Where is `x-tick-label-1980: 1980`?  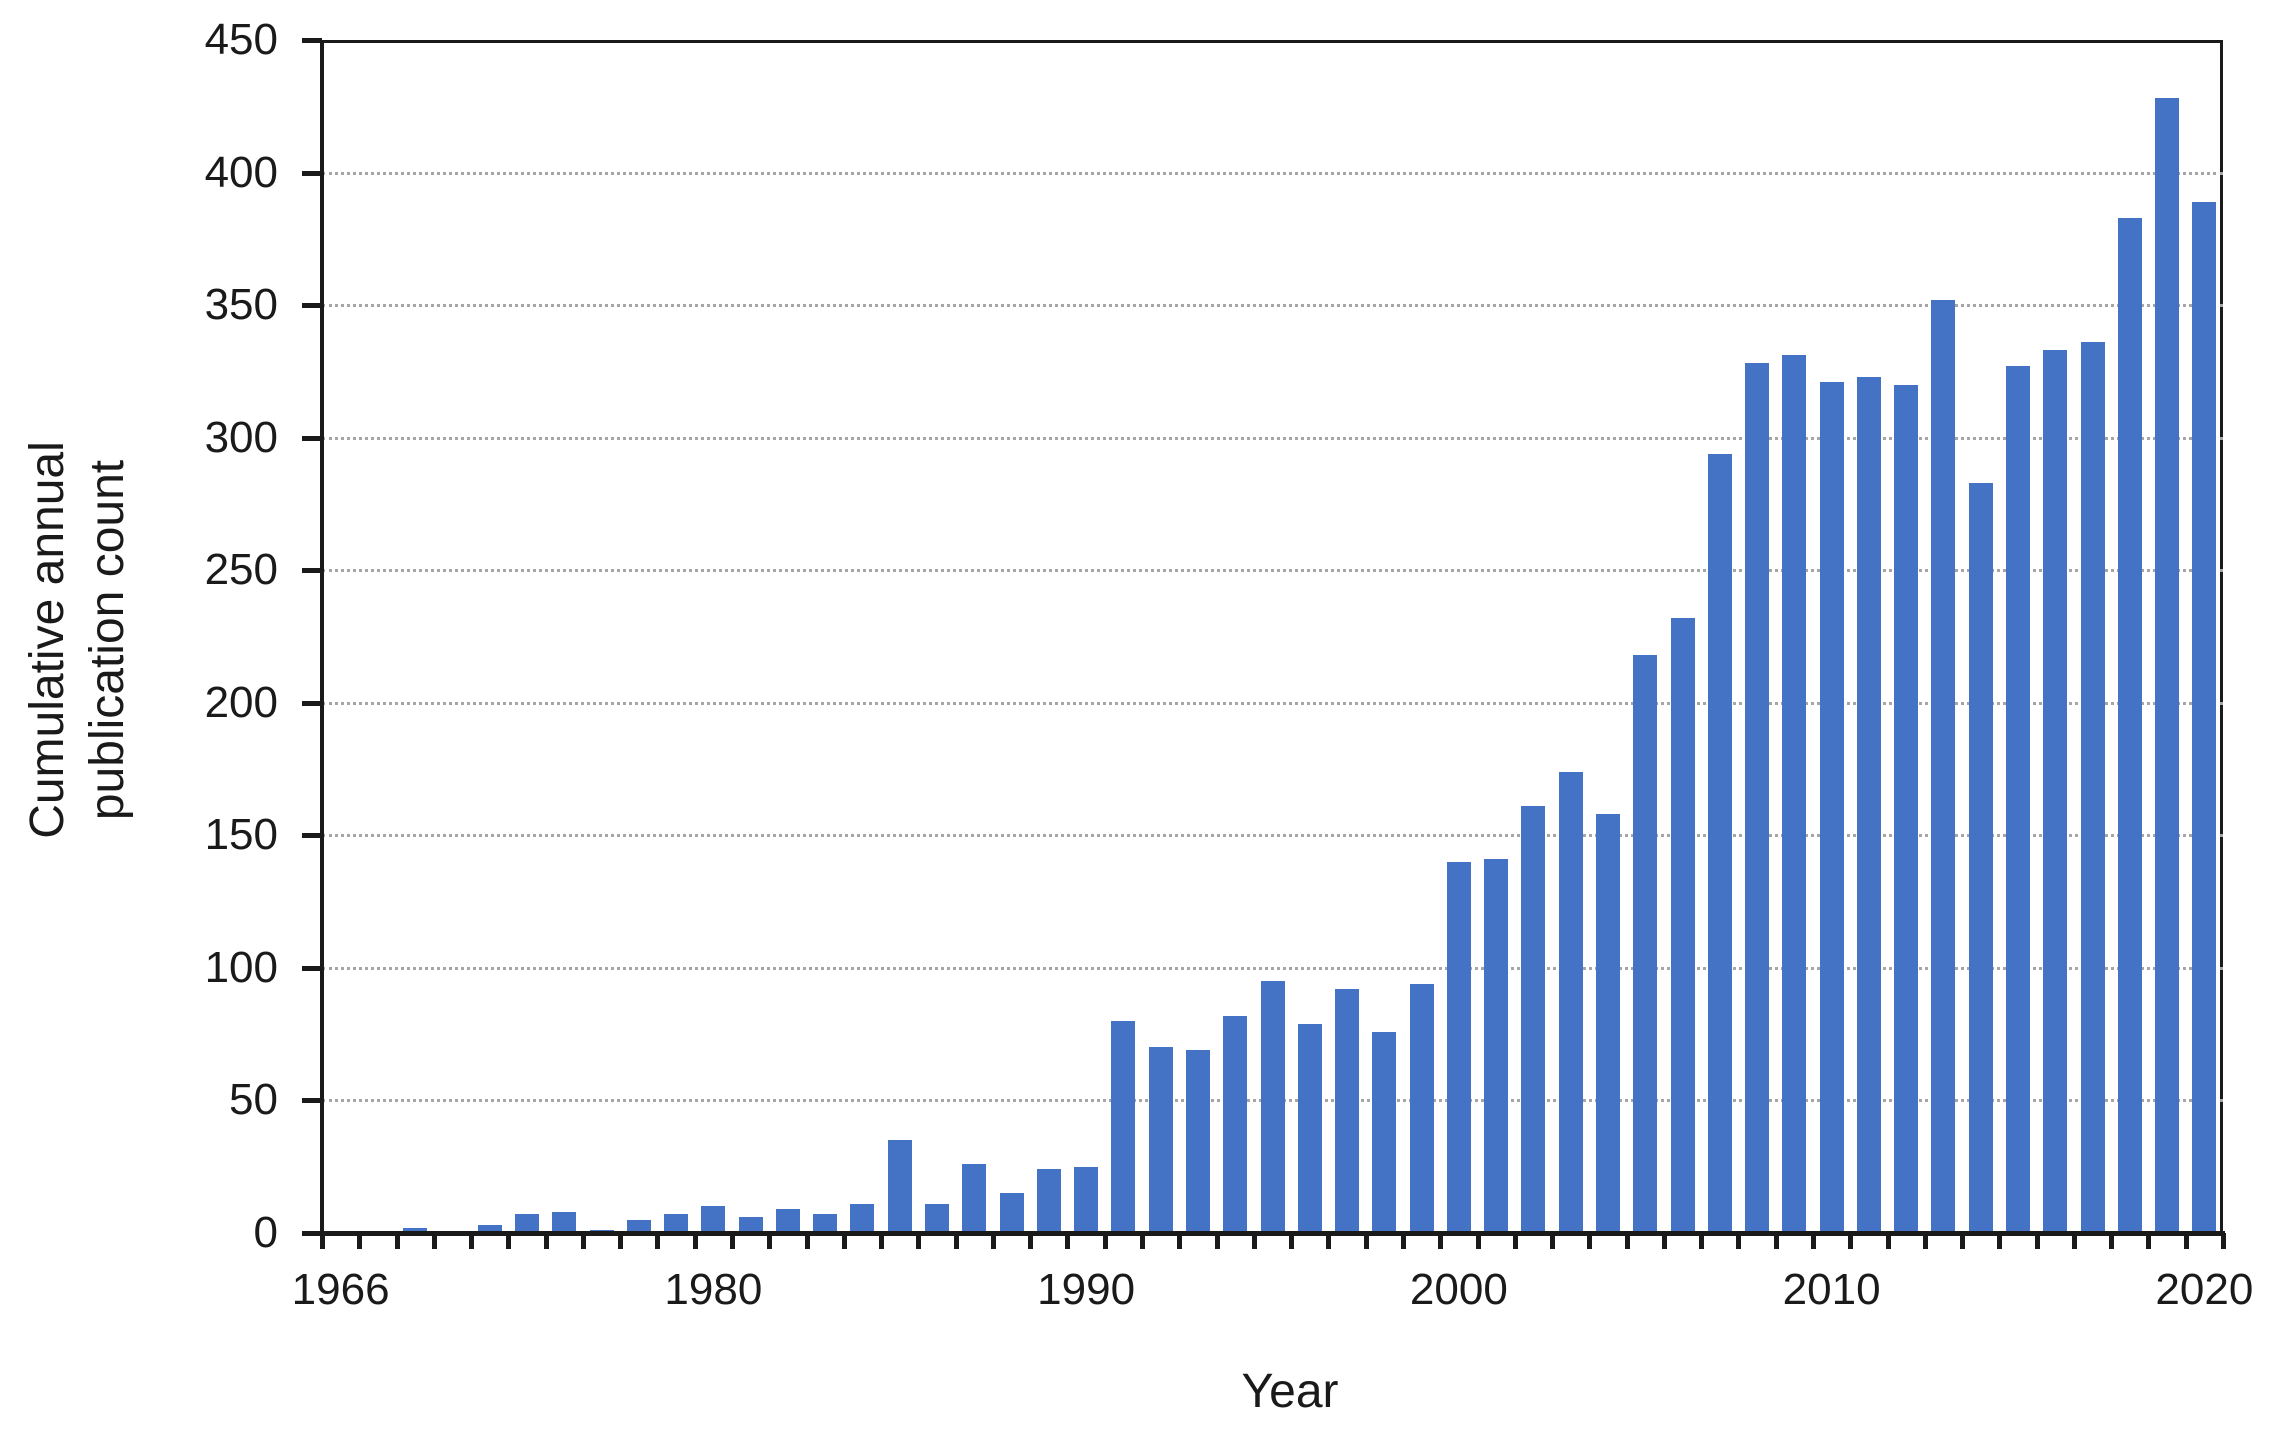
x-tick-label-1980: 1980 is located at coordinates (713, 1289).